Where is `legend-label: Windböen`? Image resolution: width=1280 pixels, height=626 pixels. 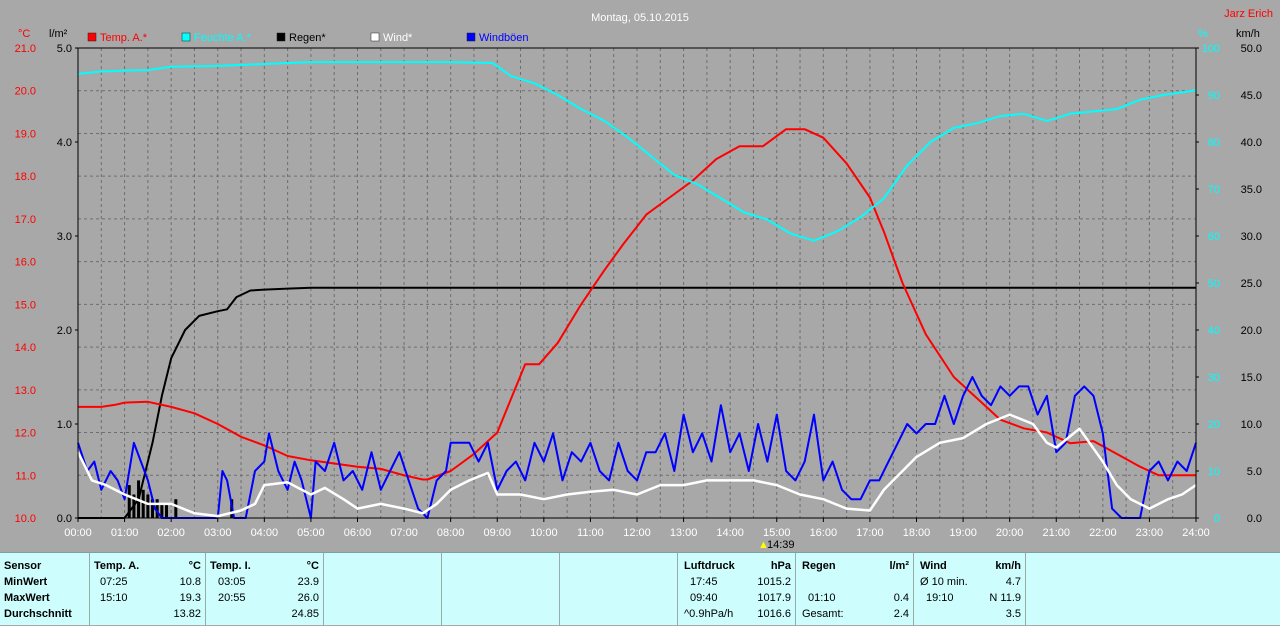 legend-label: Windböen is located at coordinates (504, 38).